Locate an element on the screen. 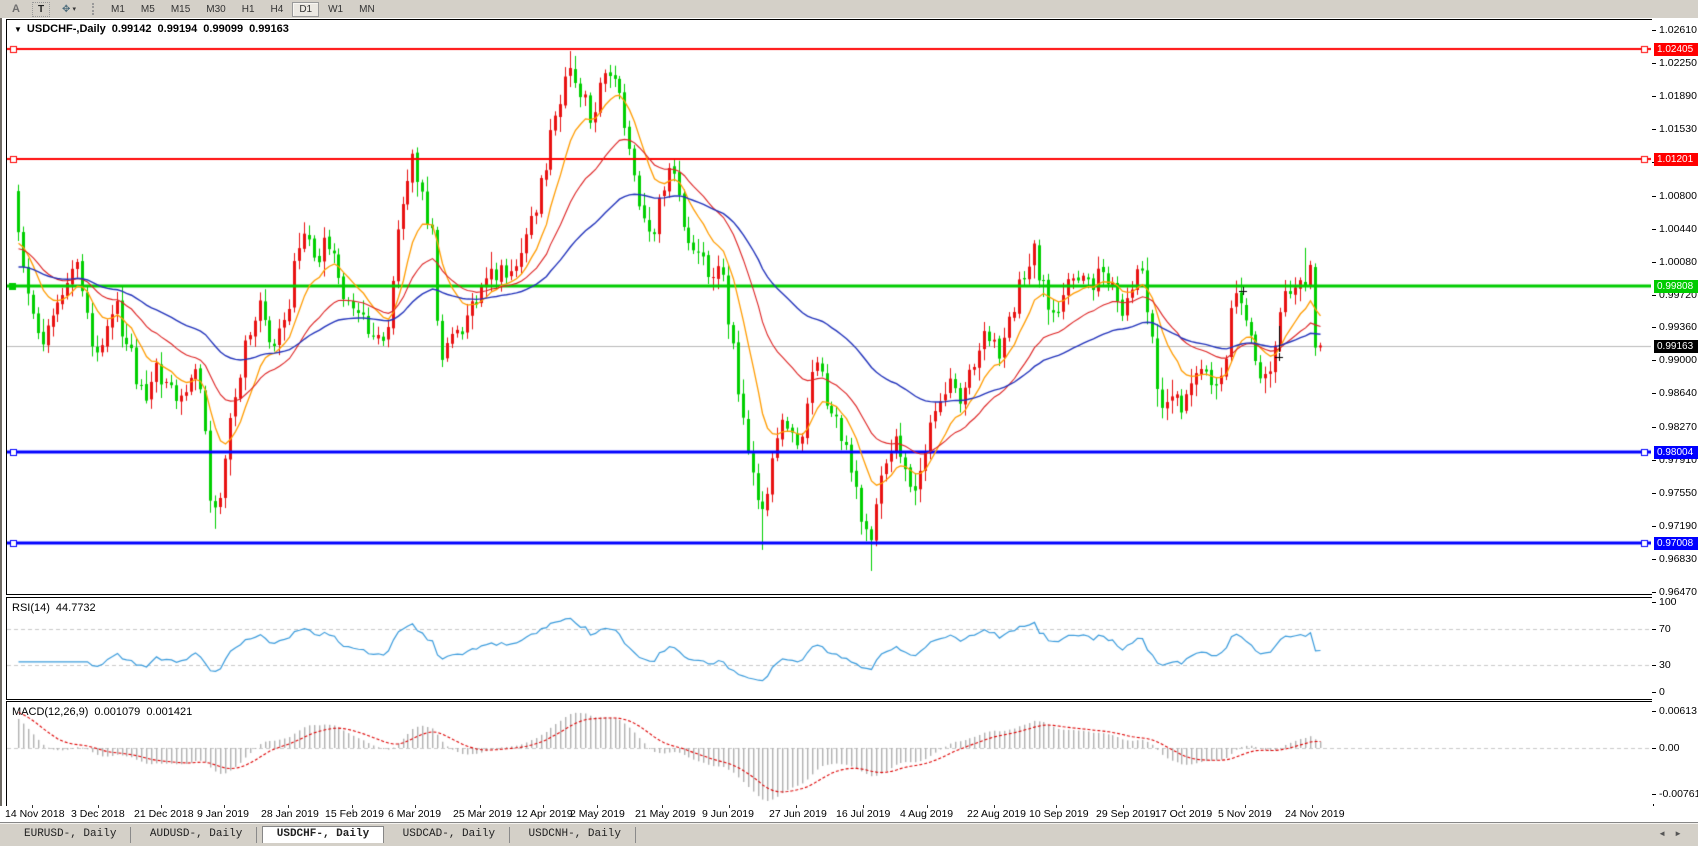 The height and width of the screenshot is (846, 1698). timeframe-m30-button: M30 is located at coordinates (215, 9).